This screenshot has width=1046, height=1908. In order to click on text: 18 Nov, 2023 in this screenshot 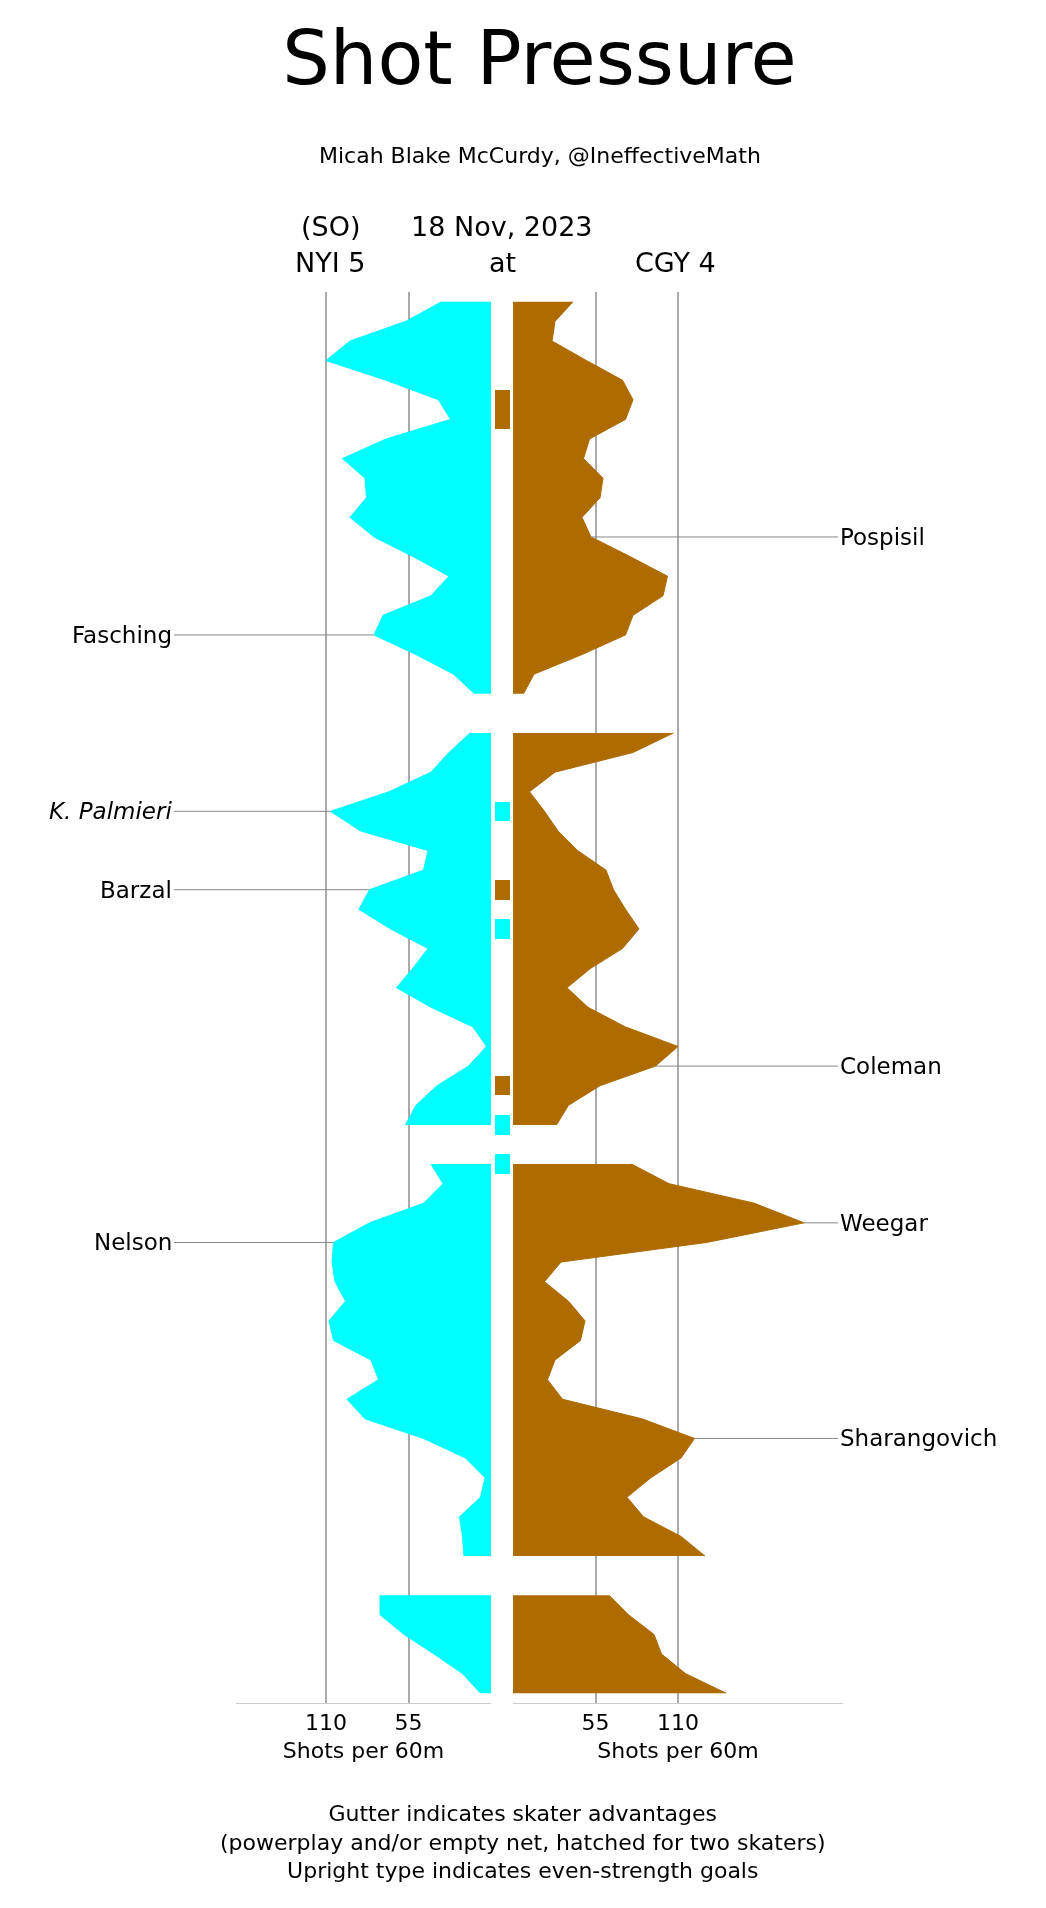, I will do `click(502, 226)`.